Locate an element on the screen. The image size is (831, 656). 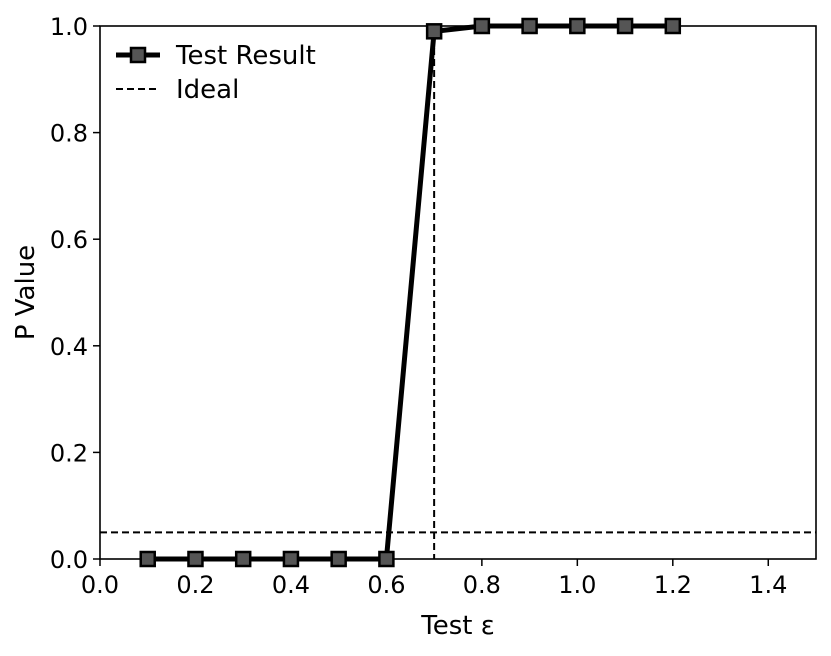
y-tick-label: 0.0 is located at coordinates (69, 560).